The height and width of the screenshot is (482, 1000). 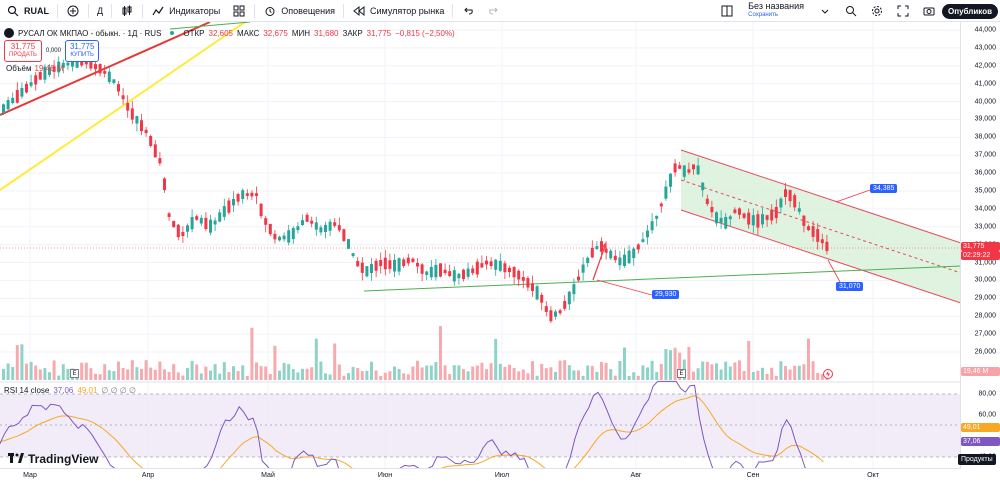 I want to click on trendline-yellow, so click(x=123, y=106).